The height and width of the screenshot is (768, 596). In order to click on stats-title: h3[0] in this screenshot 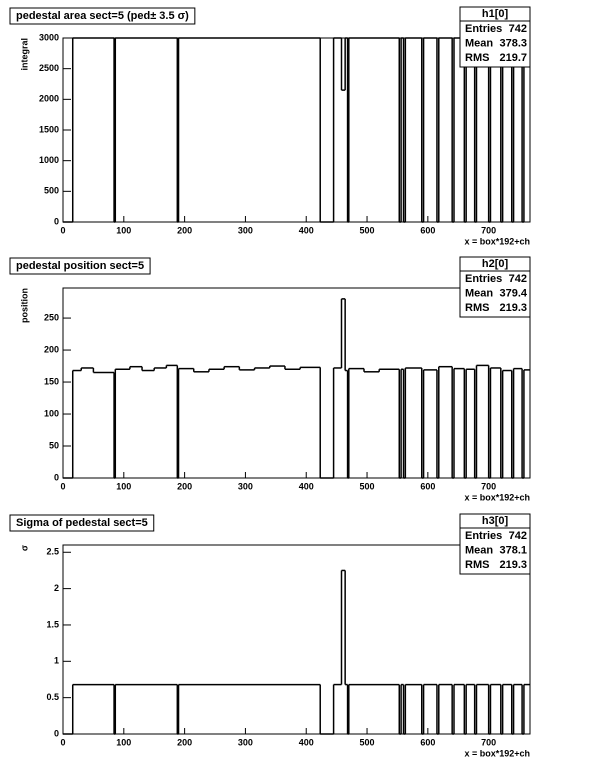, I will do `click(495, 521)`.